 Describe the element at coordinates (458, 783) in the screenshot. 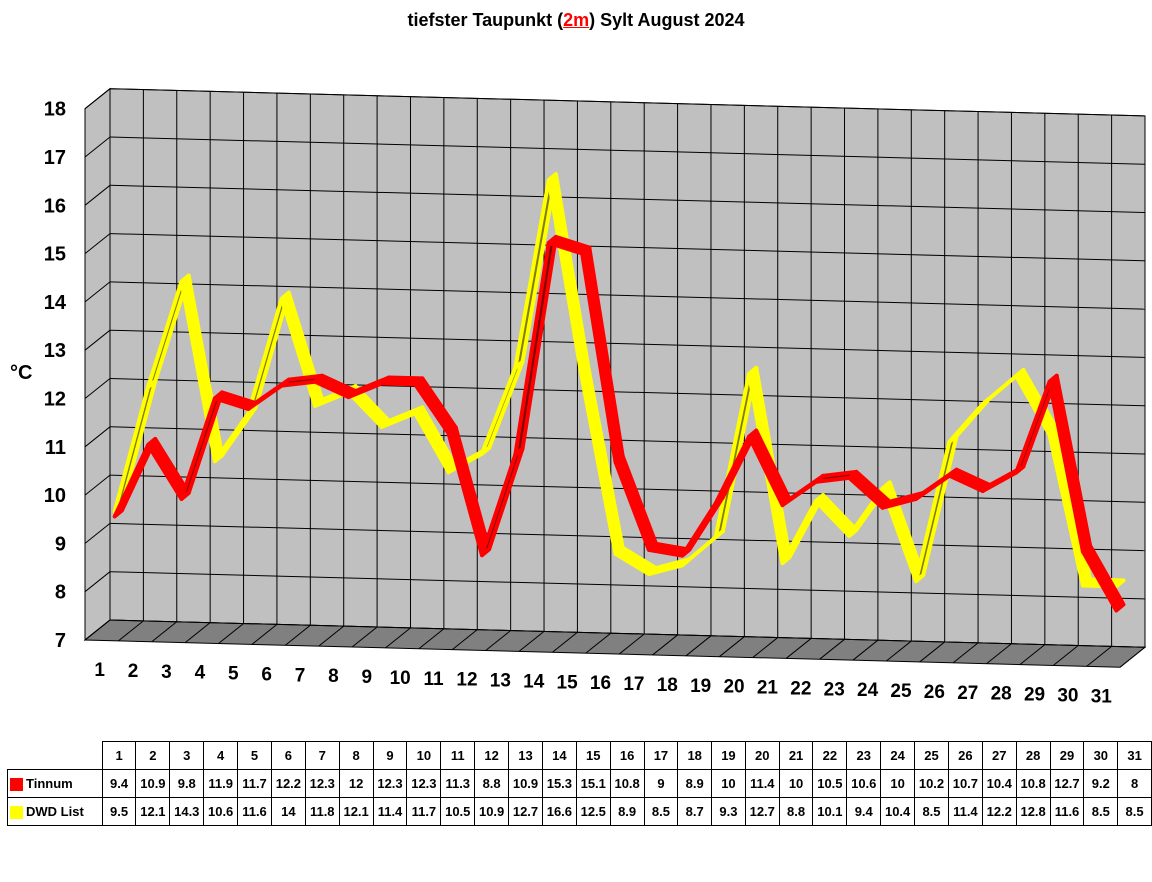

I see `table-cell: 11.3` at that location.